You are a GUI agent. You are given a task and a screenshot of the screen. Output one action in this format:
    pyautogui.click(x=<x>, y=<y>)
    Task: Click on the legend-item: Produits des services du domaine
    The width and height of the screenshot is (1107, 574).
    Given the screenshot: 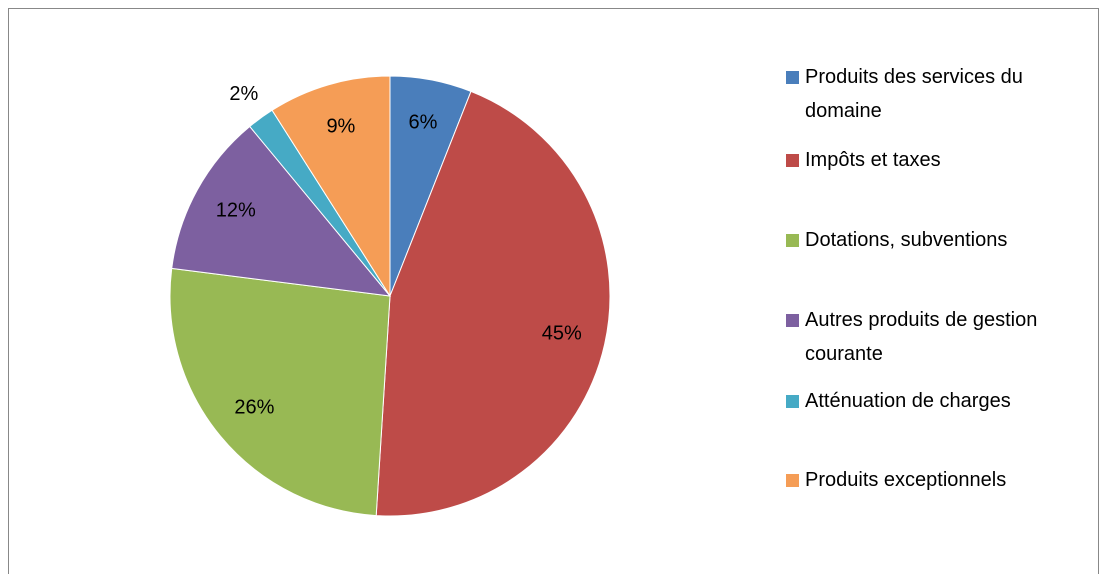 What is the action you would take?
    pyautogui.click(x=936, y=94)
    